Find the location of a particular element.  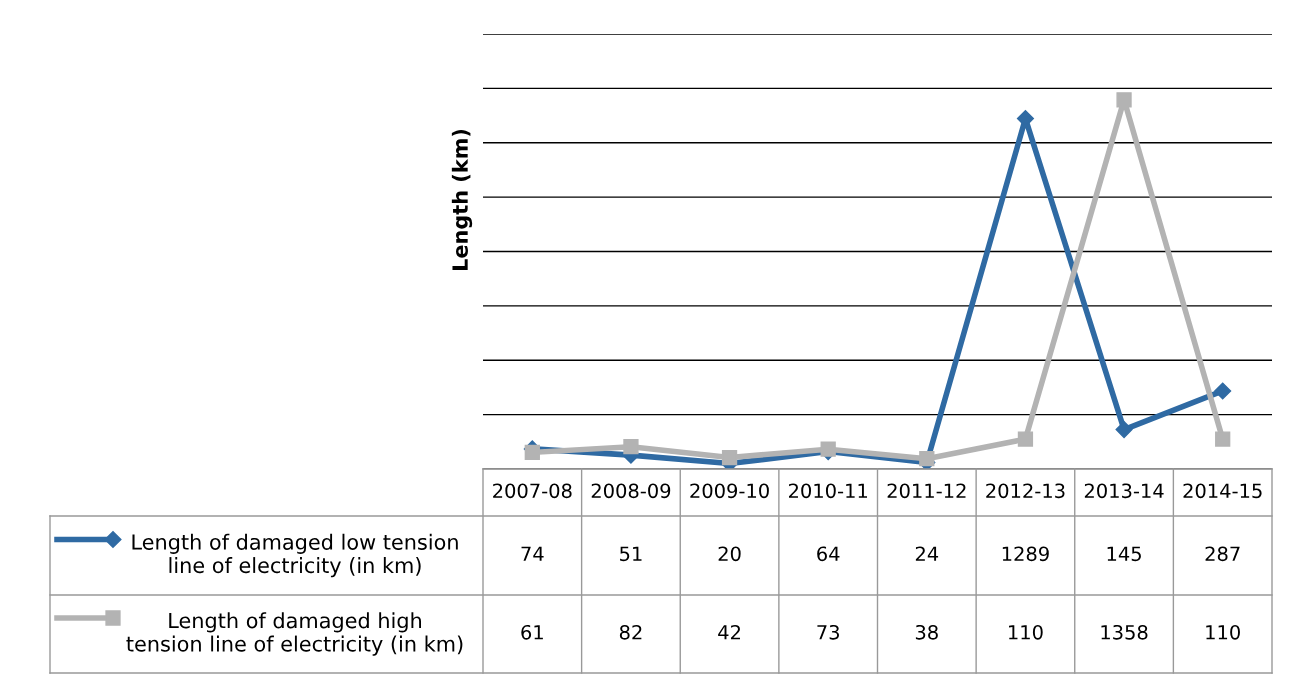

data-label: 1358 is located at coordinates (1124, 632).